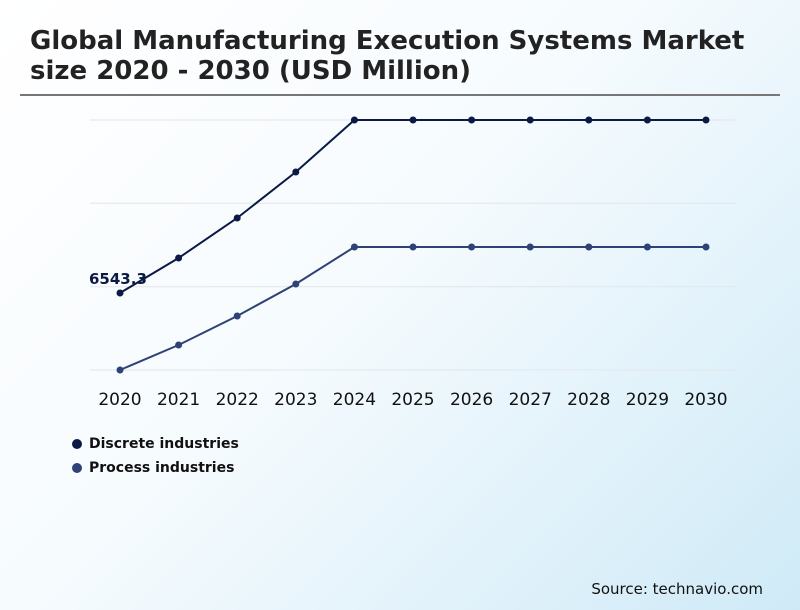 Image resolution: width=800 pixels, height=610 pixels. What do you see at coordinates (354, 400) in the screenshot?
I see `x-tick-label: 2024` at bounding box center [354, 400].